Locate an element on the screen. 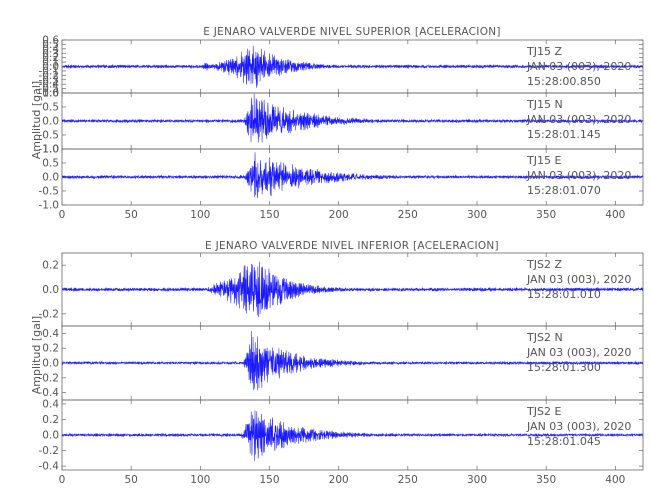 The height and width of the screenshot is (500, 650). channel-start-time: 15:28:00.850 is located at coordinates (564, 81).